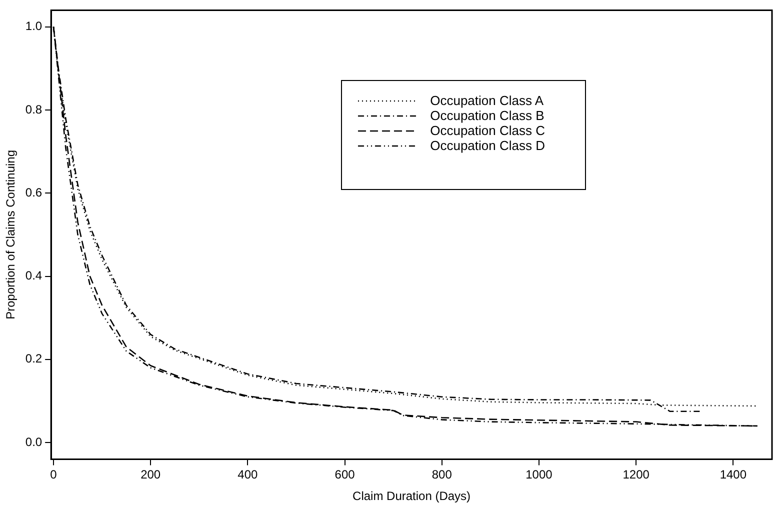 The width and height of the screenshot is (776, 508). I want to click on y-tick-label: 0.4, so click(33, 275).